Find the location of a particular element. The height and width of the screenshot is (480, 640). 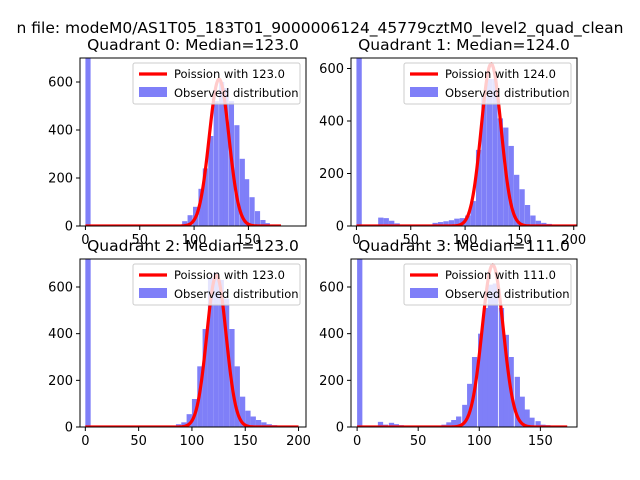

legend-label-poisson: Poission with 111.0 is located at coordinates (500, 275).